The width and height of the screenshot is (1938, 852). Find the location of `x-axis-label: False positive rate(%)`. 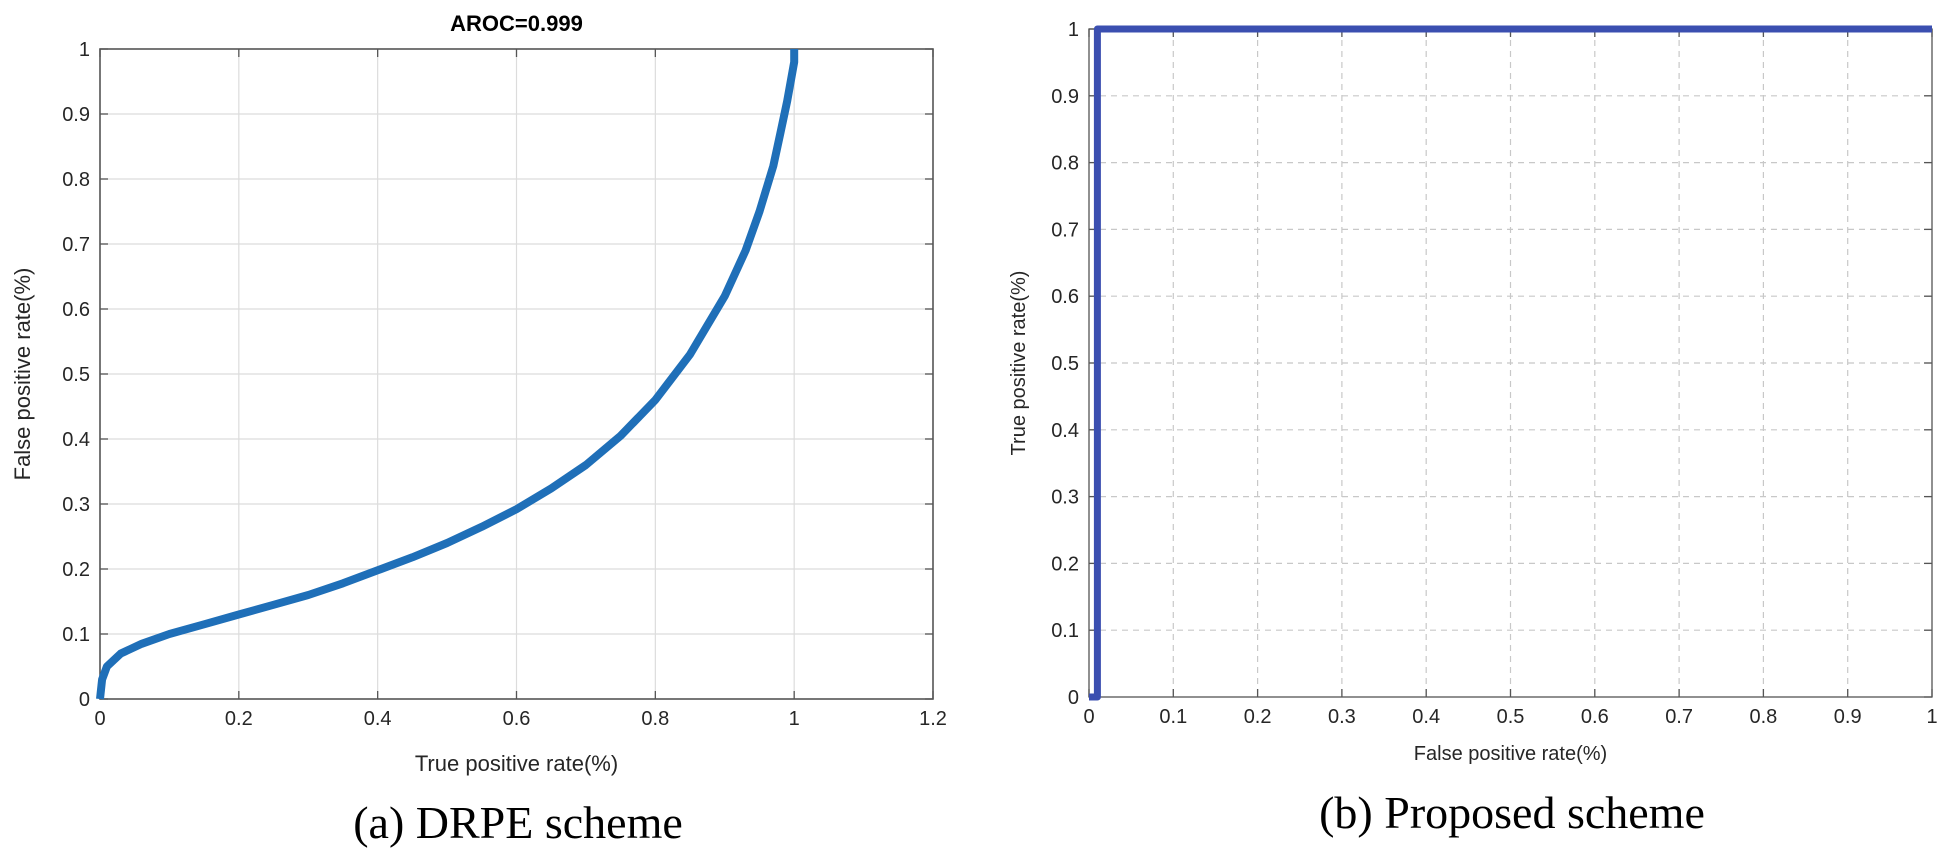

x-axis-label: False positive rate(%) is located at coordinates (1510, 754).